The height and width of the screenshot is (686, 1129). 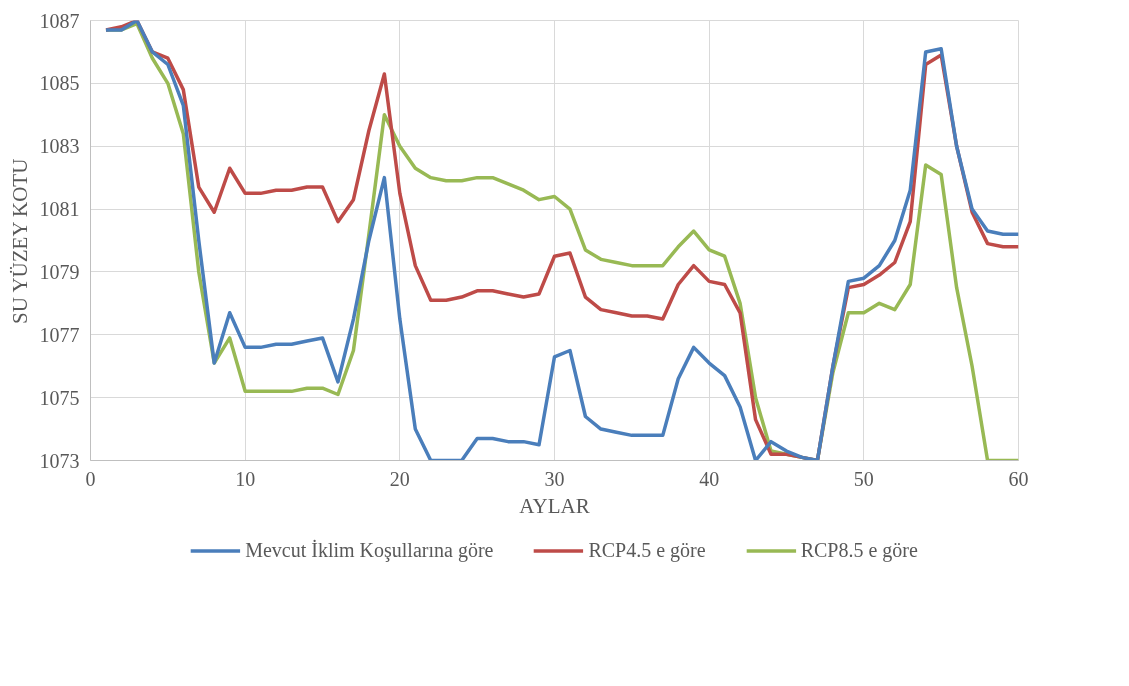 I want to click on y-tick-label: 1075, so click(x=59, y=397).